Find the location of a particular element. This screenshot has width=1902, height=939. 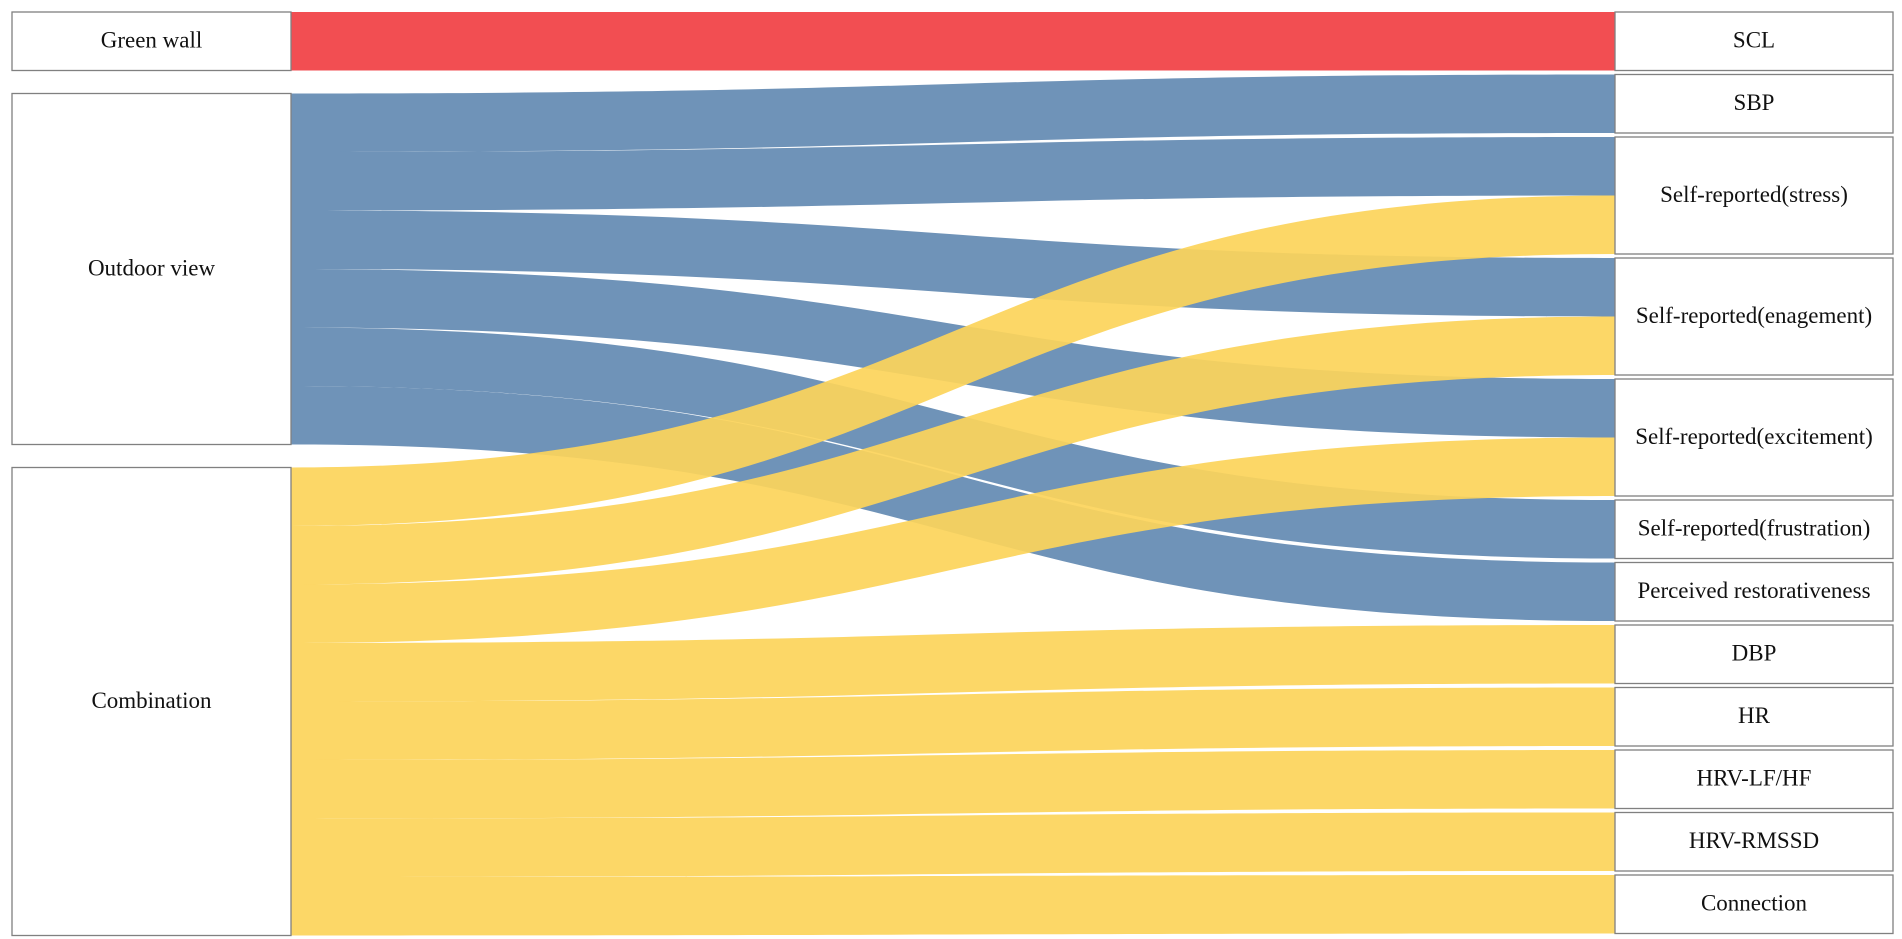

target-node-hrv-rmssd: HRV-RMSSD is located at coordinates (1754, 841).